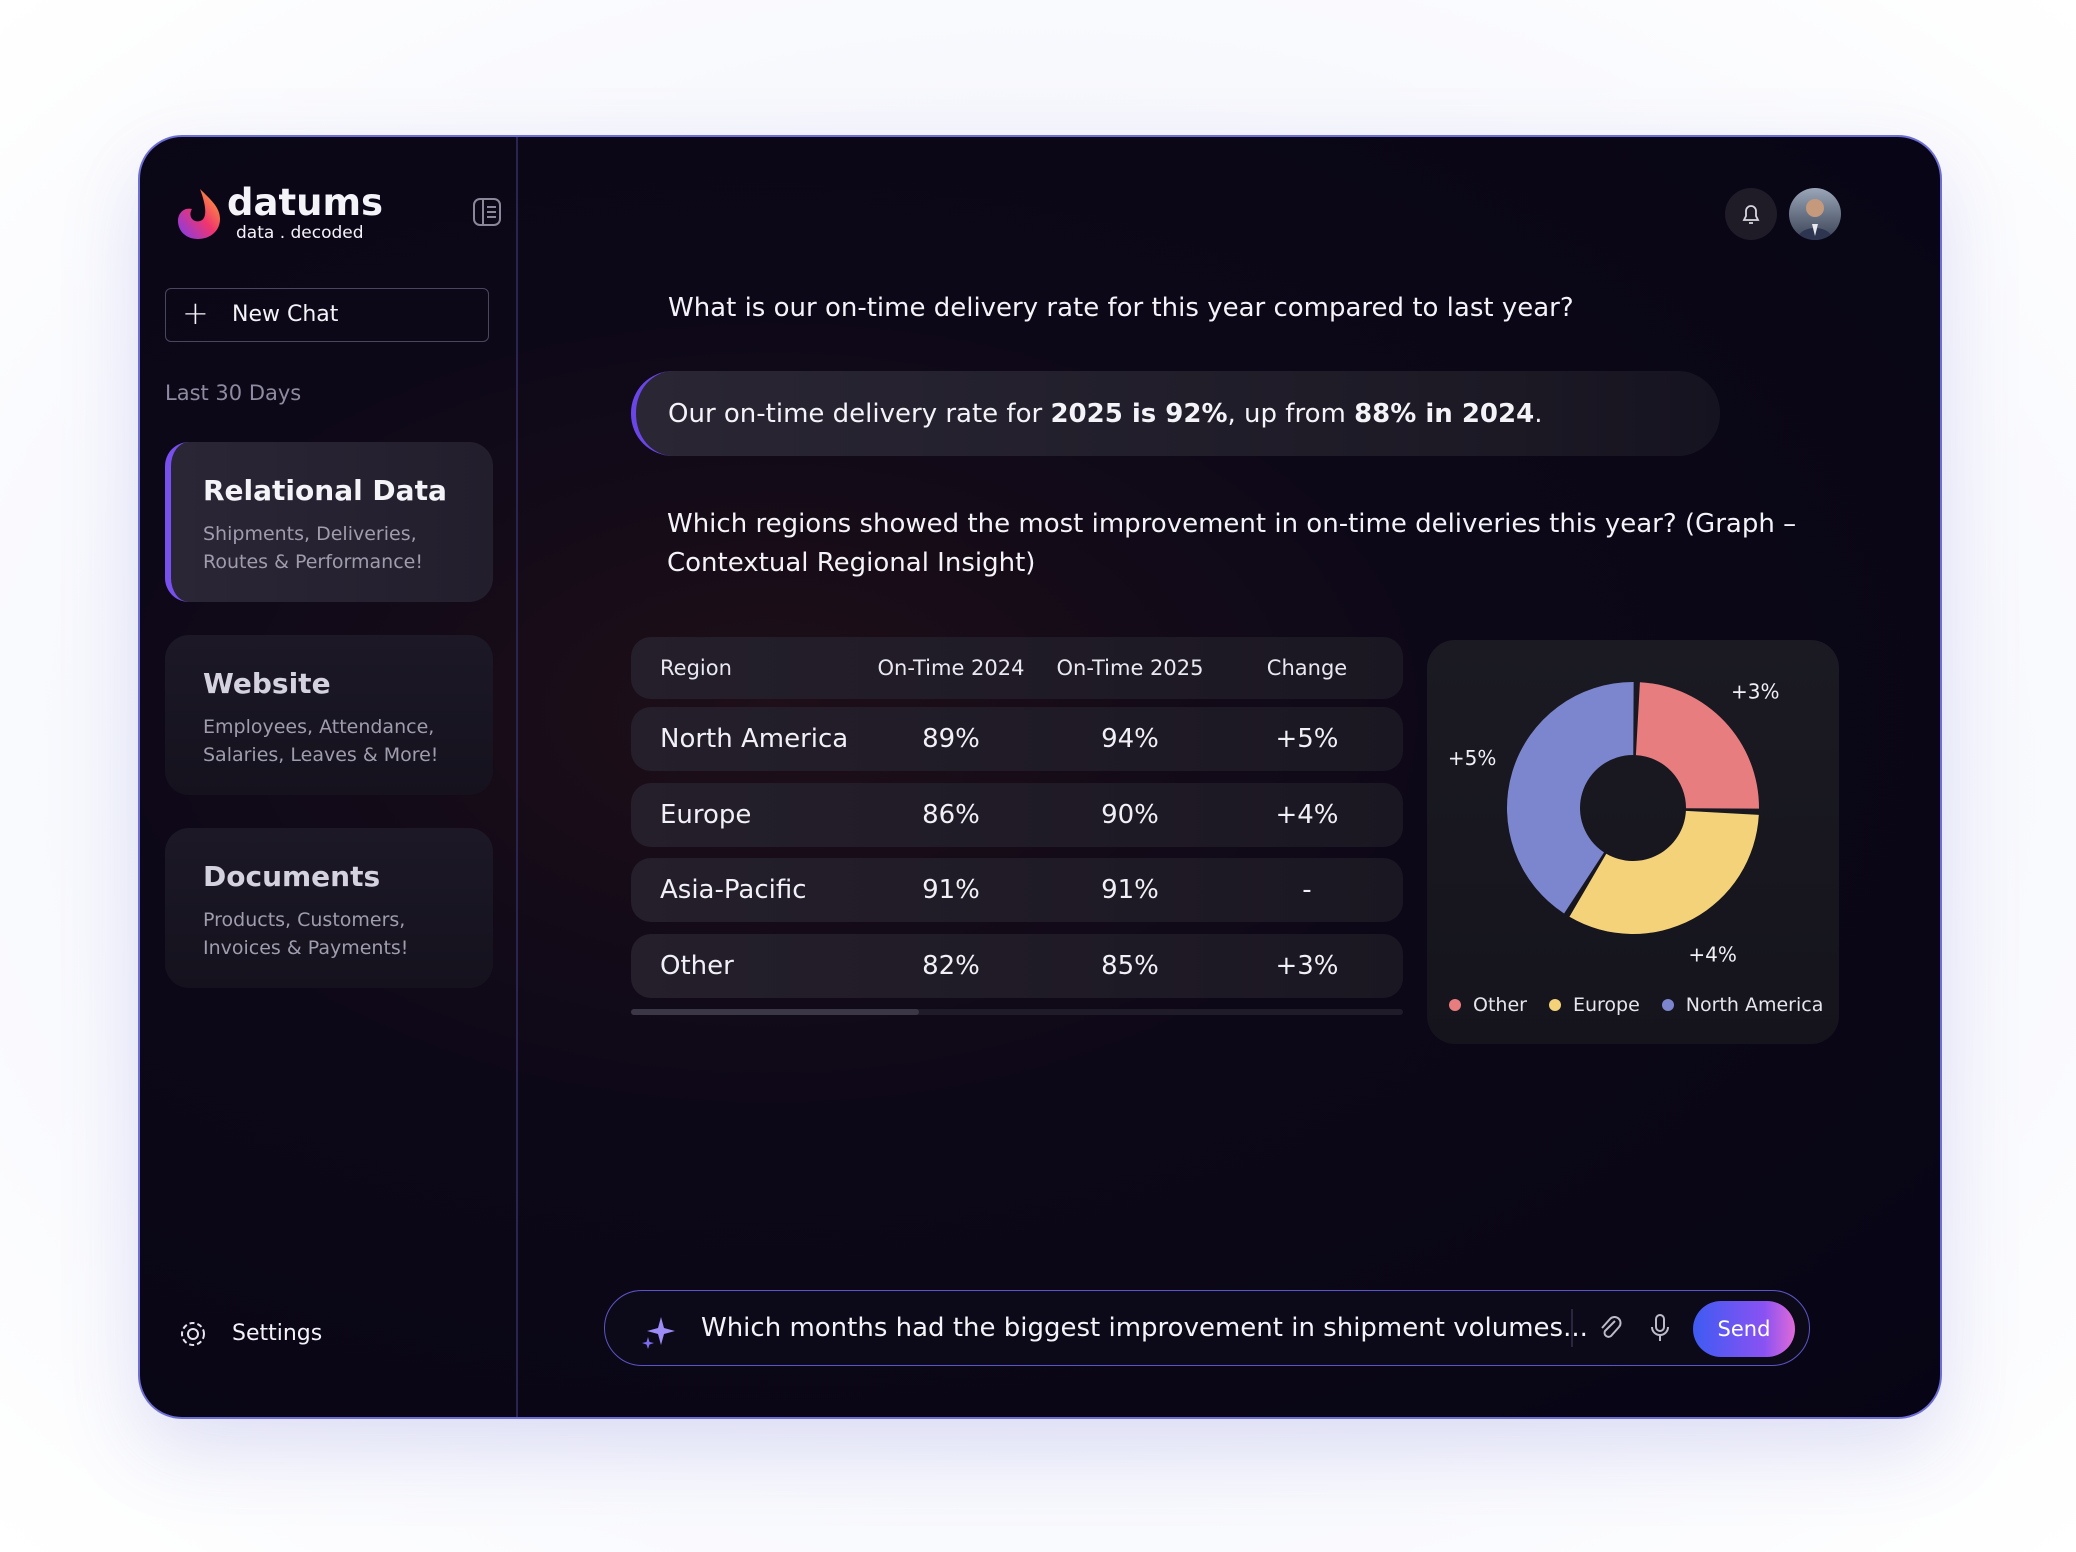  Describe the element at coordinates (277, 1333) in the screenshot. I see `settings-label: Settings` at that location.